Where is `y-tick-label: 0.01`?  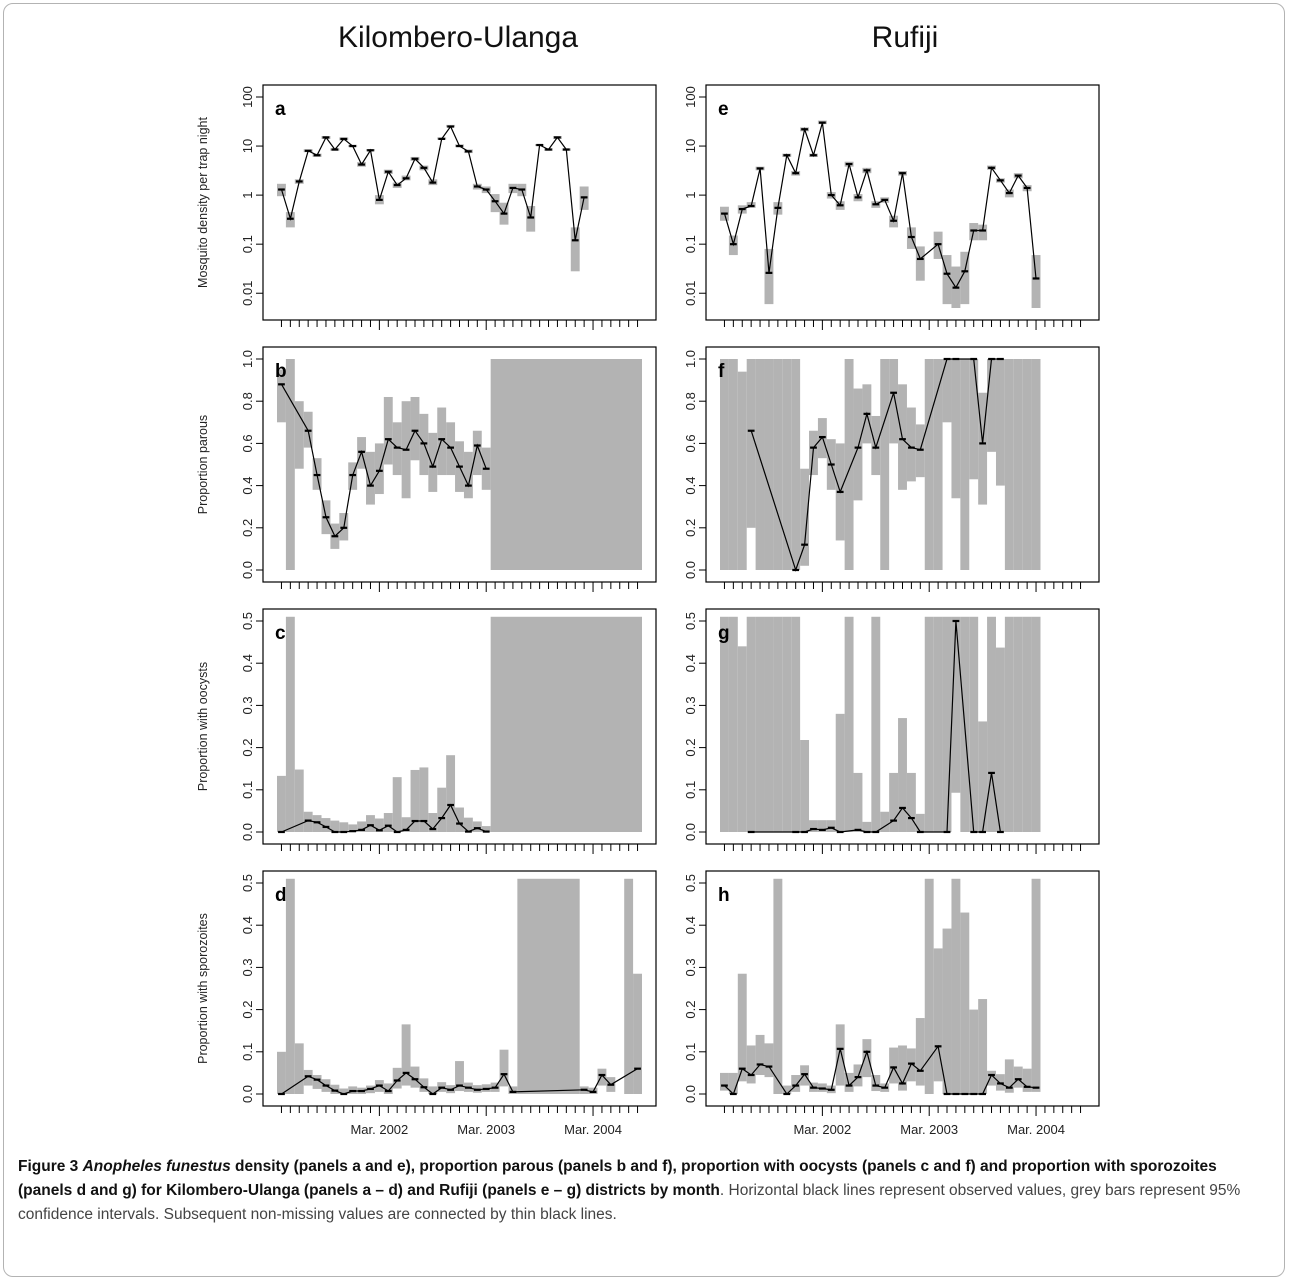
y-tick-label: 0.01 is located at coordinates (690, 293).